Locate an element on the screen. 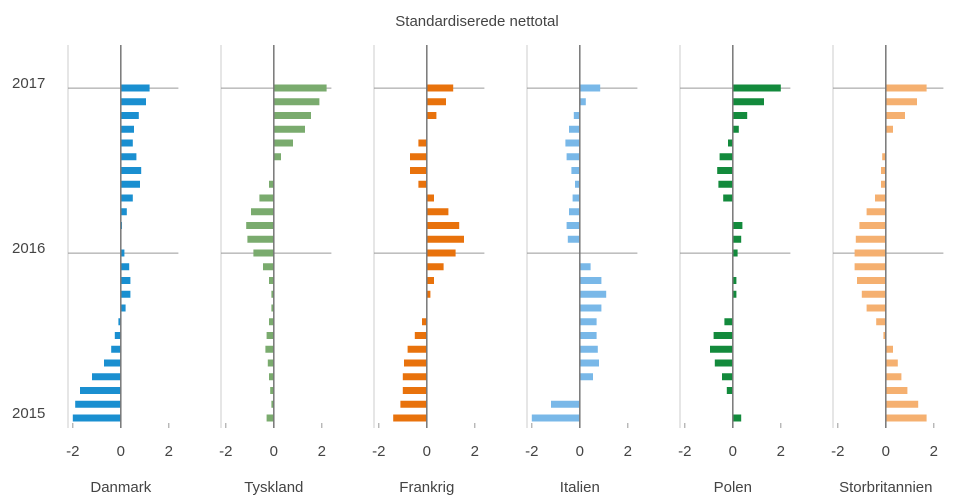  panel-label: Frankrig is located at coordinates (426, 487).